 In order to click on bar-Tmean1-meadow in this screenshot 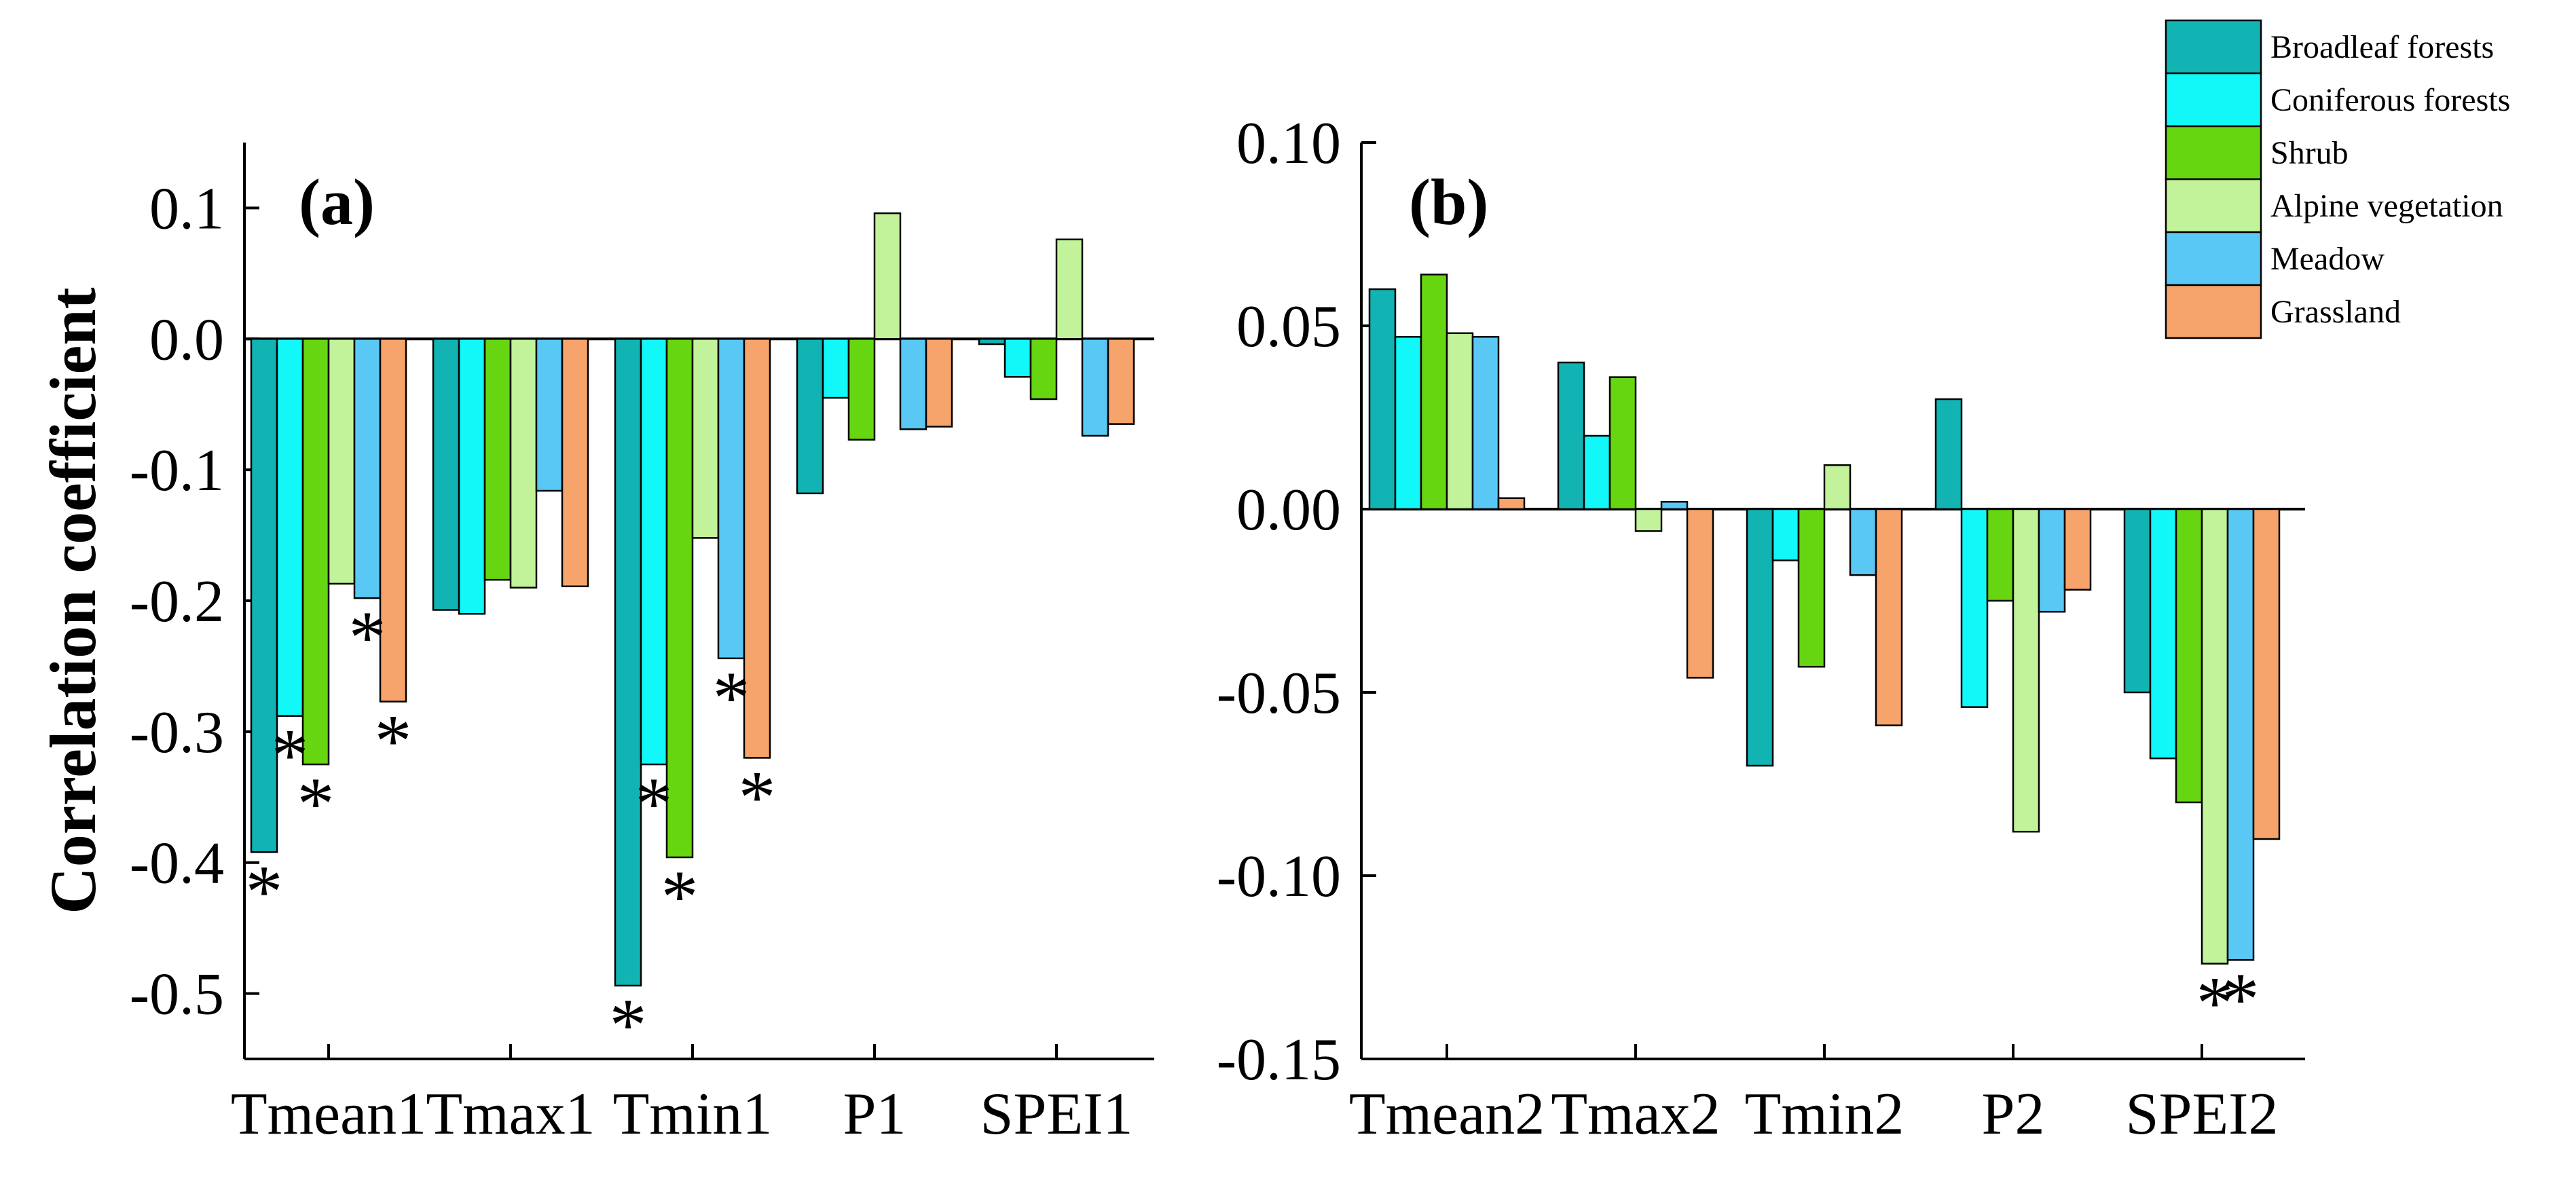, I will do `click(367, 469)`.